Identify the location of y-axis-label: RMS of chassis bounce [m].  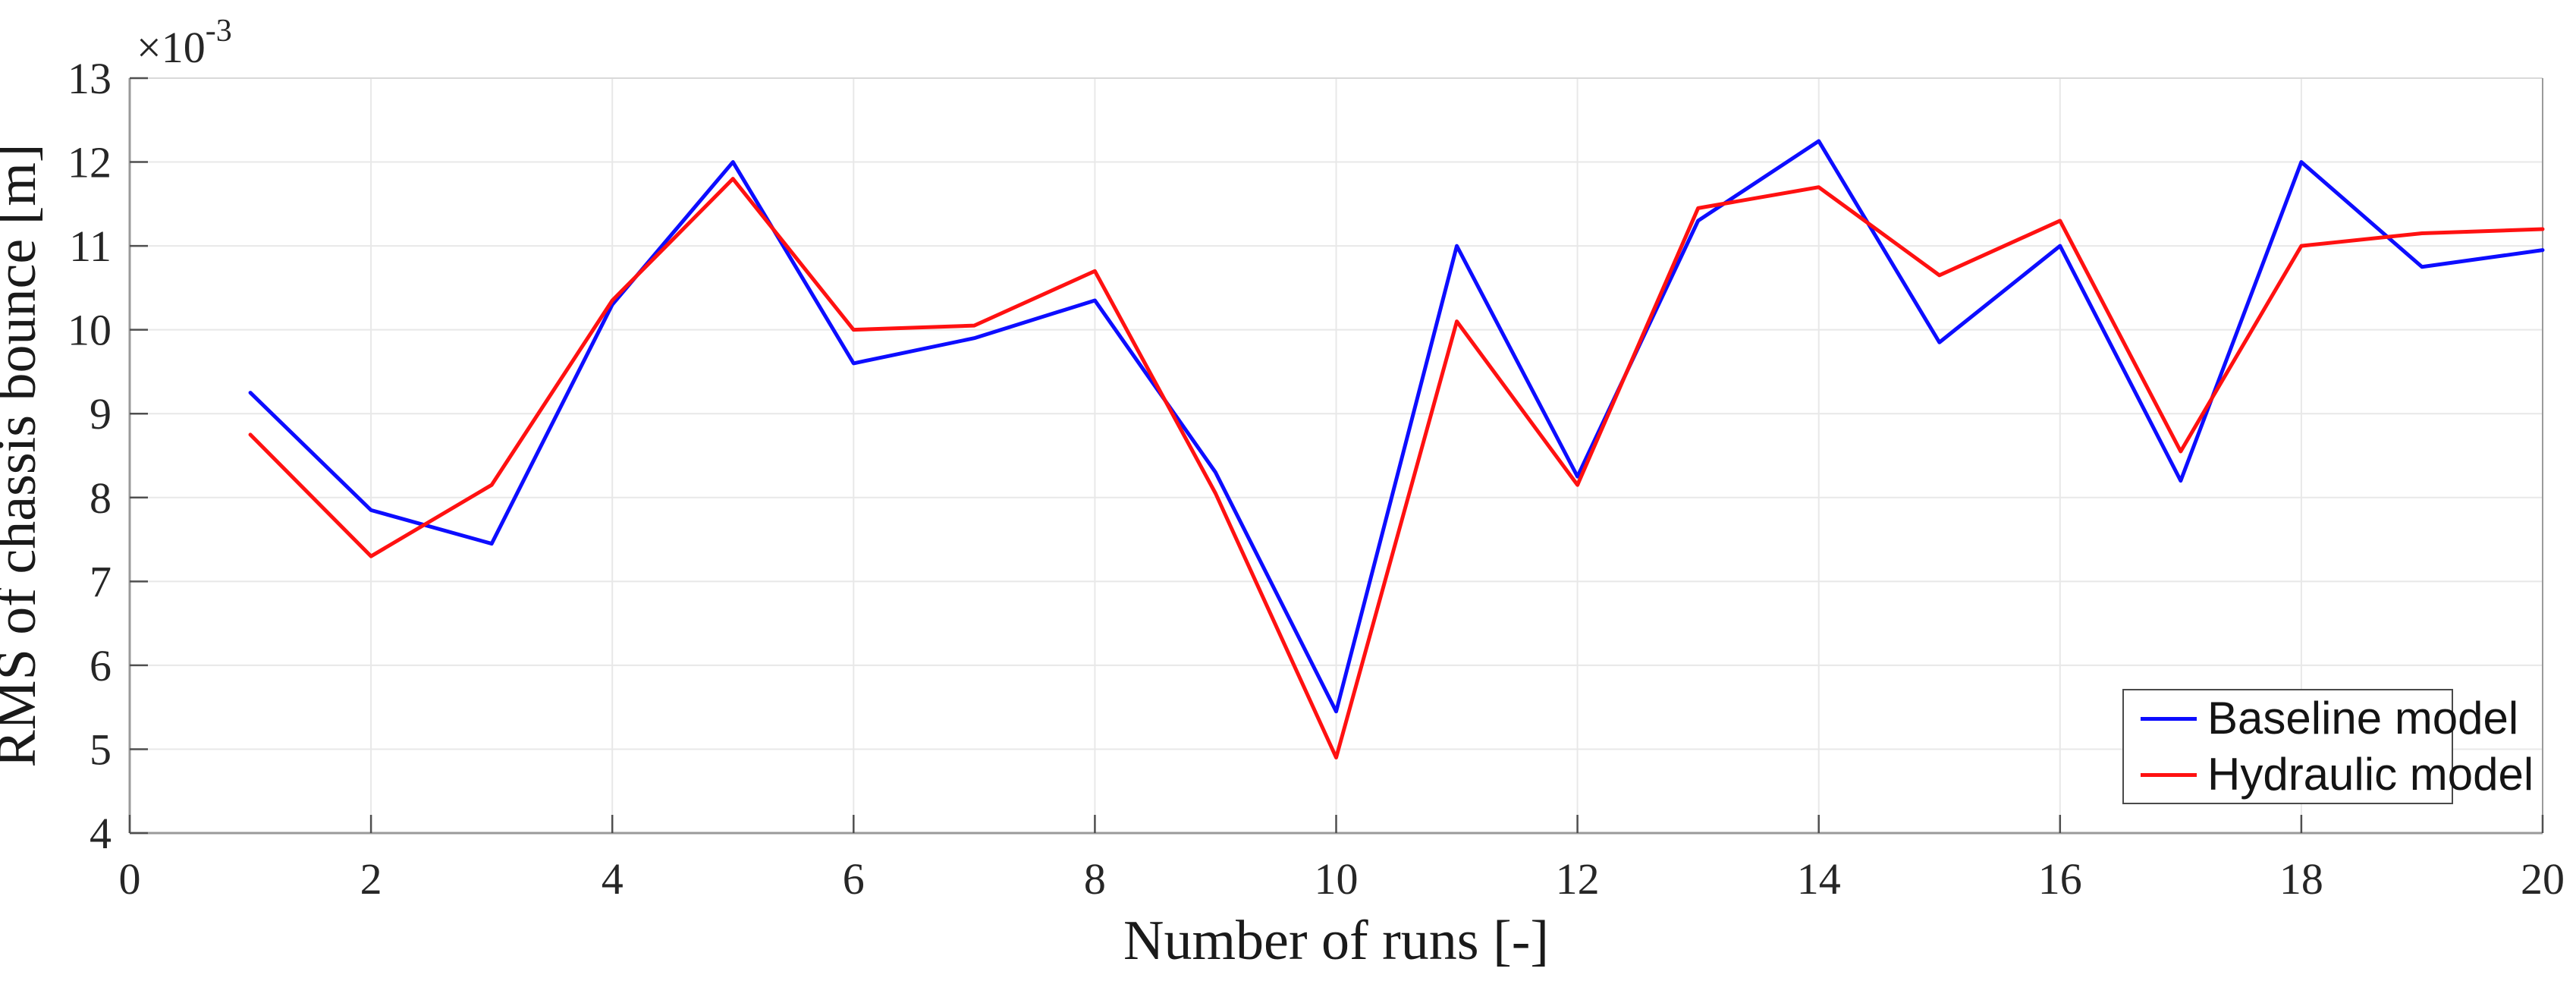
(24, 455).